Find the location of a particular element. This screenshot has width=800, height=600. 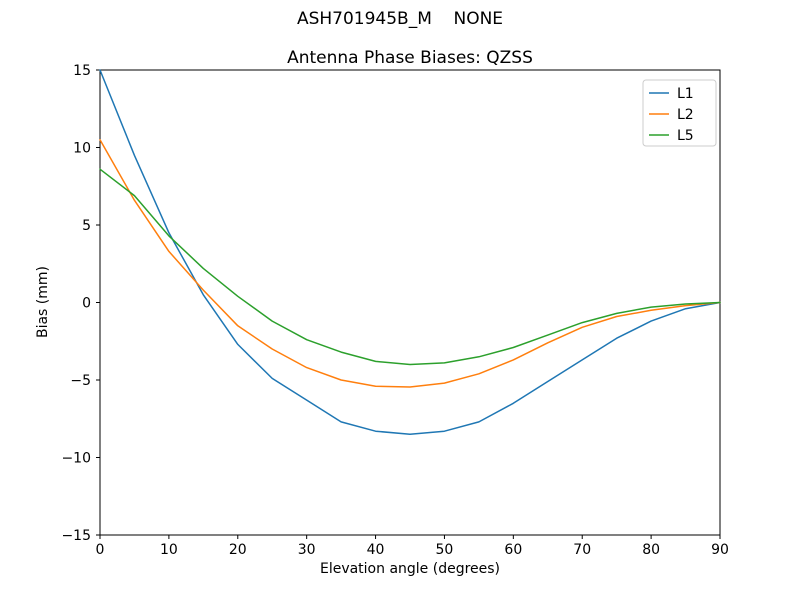

legend-frame is located at coordinates (679, 113).